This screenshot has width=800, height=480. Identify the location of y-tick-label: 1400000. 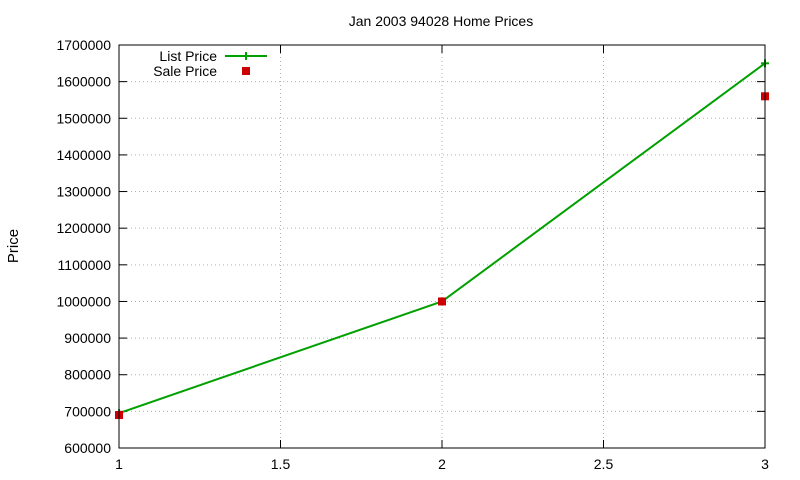
(83, 155).